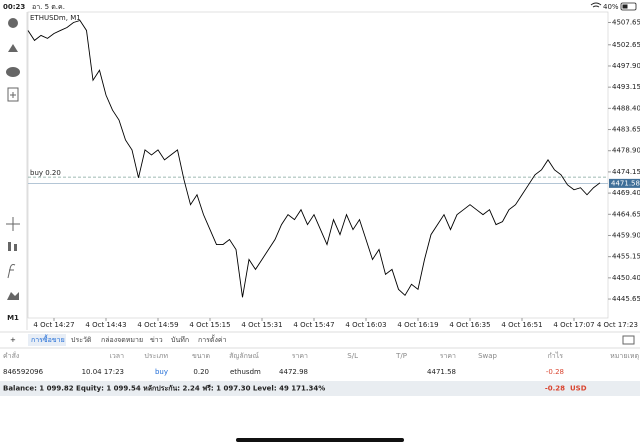 The height and width of the screenshot is (447, 640). I want to click on x-tick-label: 4 Oct 16:19, so click(417, 325).